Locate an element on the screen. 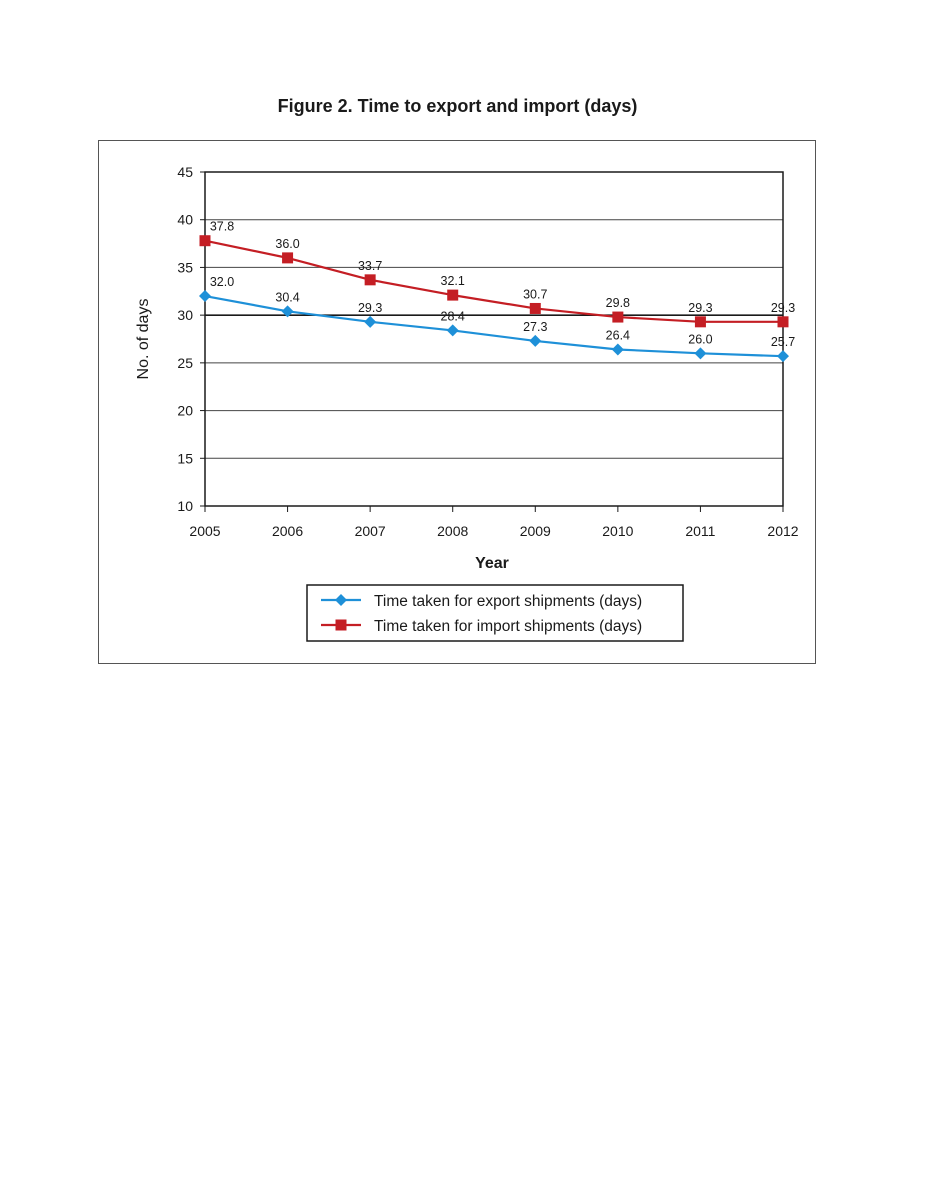 This screenshot has width=927, height=1200. data-label-export: 29.3 is located at coordinates (370, 308).